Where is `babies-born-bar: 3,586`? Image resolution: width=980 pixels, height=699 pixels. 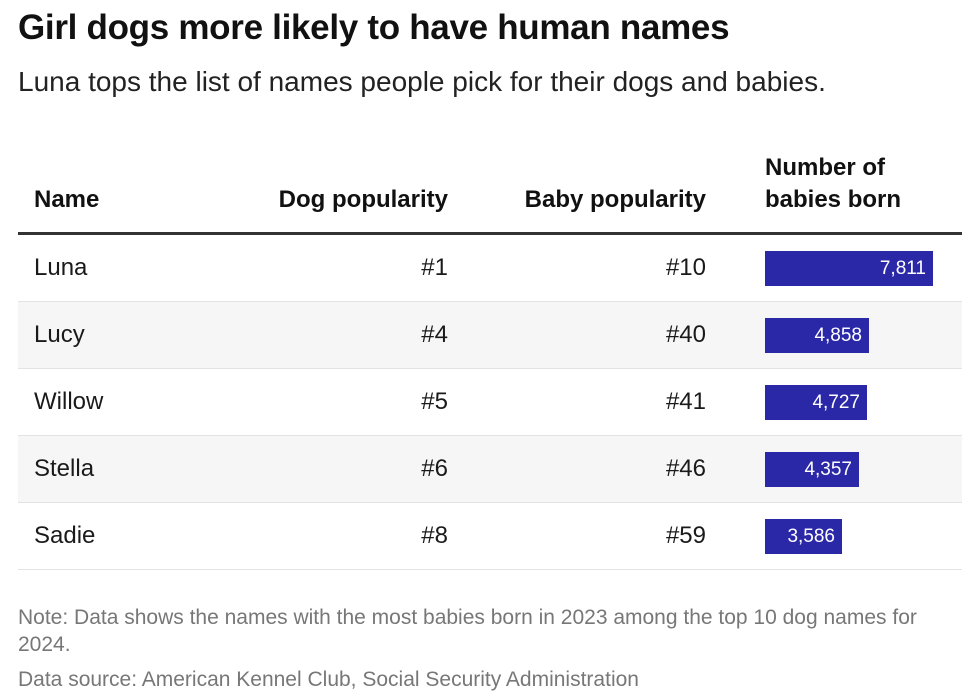 babies-born-bar: 3,586 is located at coordinates (803, 536).